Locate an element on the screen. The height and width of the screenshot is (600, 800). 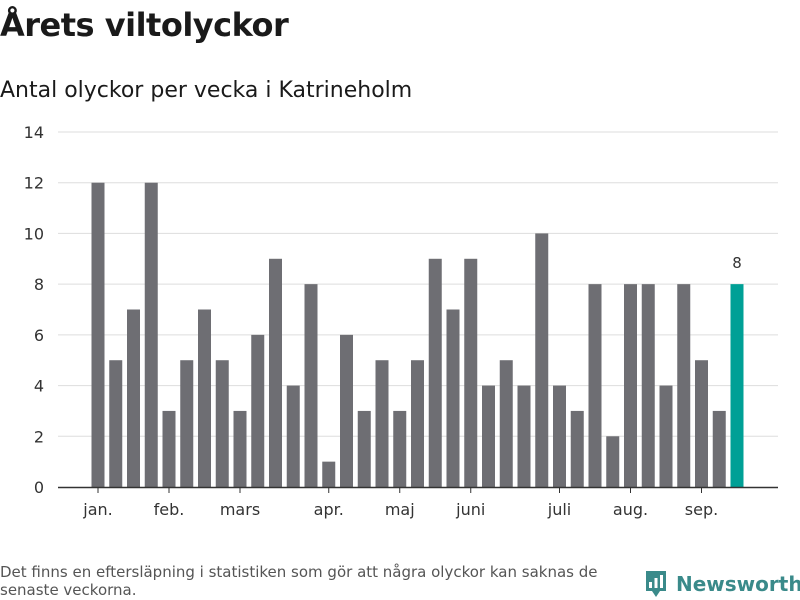
y-tick-label: 2 is located at coordinates (39, 436).